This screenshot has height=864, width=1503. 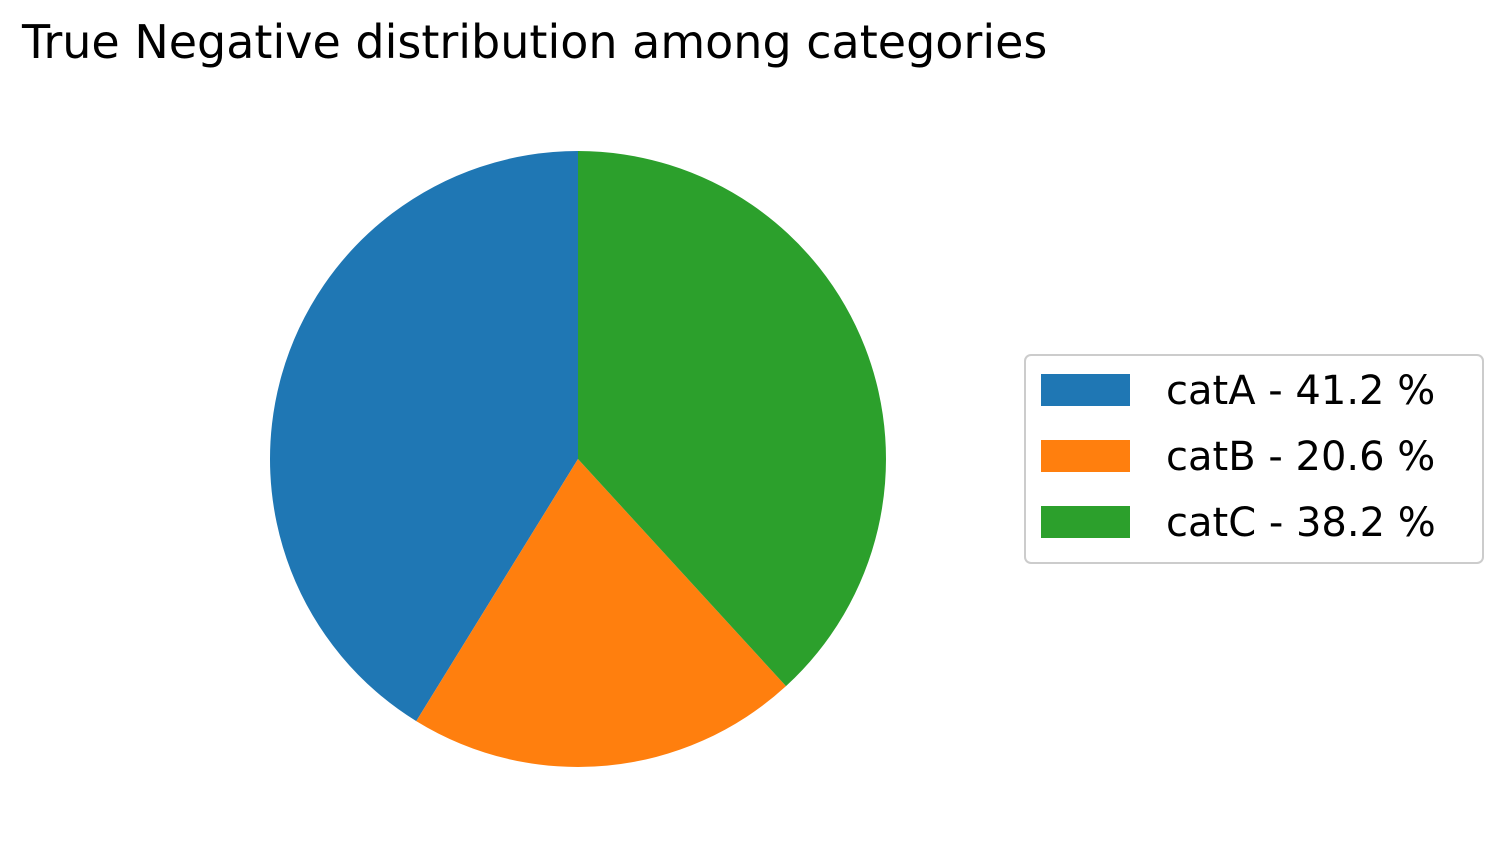 I want to click on legend-items: catA - 41.2 % catB - 20.6 % catC - 38.2 %, so click(x=1238, y=457).